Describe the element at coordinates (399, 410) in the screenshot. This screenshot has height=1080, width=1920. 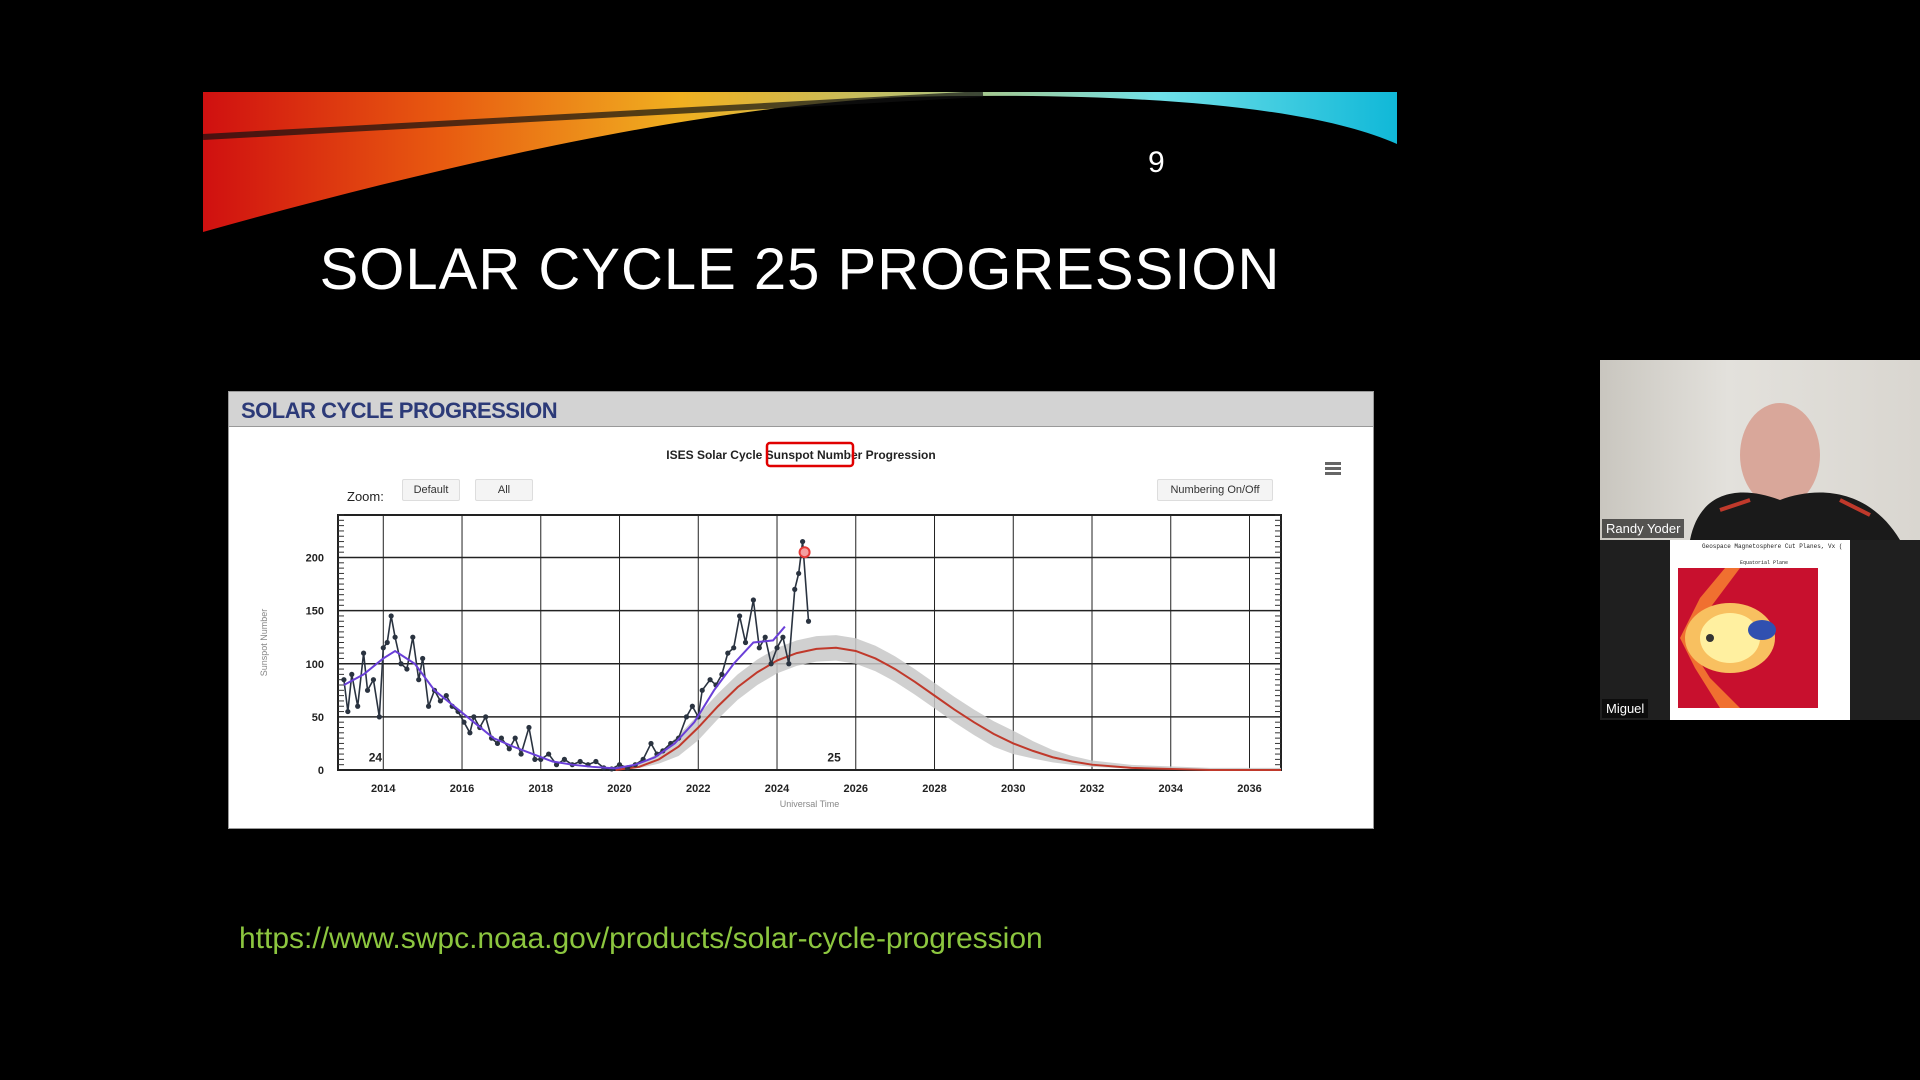
I see `panel-title: SOLAR CYCLE PROGRESSION` at that location.